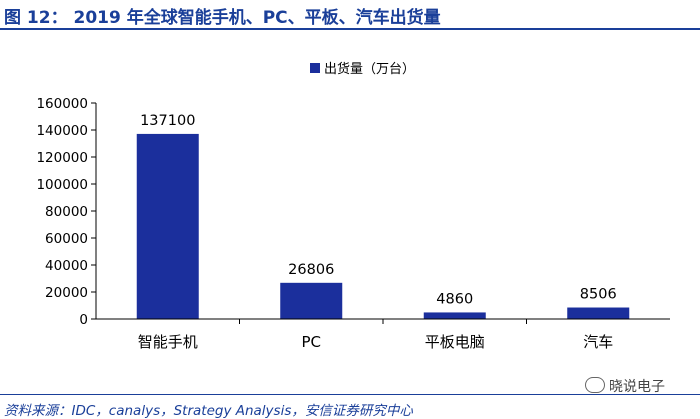  I want to click on x-tick-label: 平板电脑, so click(455, 342).